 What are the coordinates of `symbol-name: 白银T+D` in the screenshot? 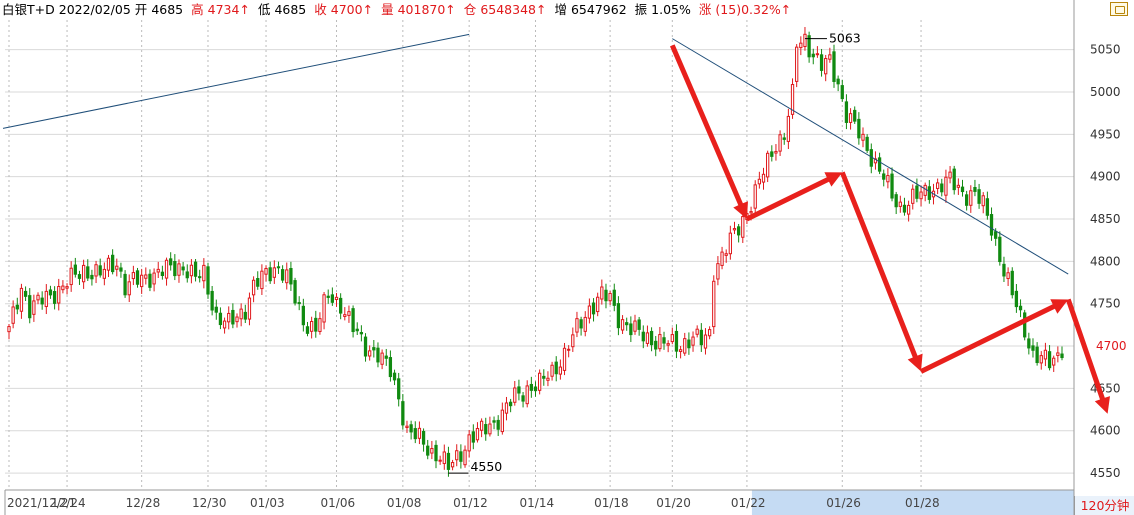 It's located at (28, 9).